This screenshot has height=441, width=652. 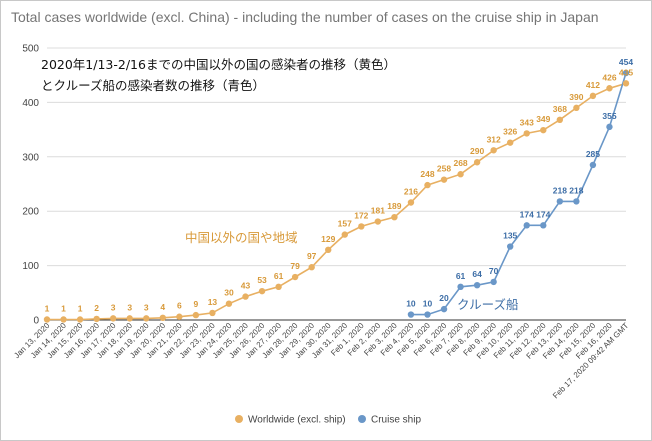 I want to click on y-tick-label: 100, so click(x=30, y=266).